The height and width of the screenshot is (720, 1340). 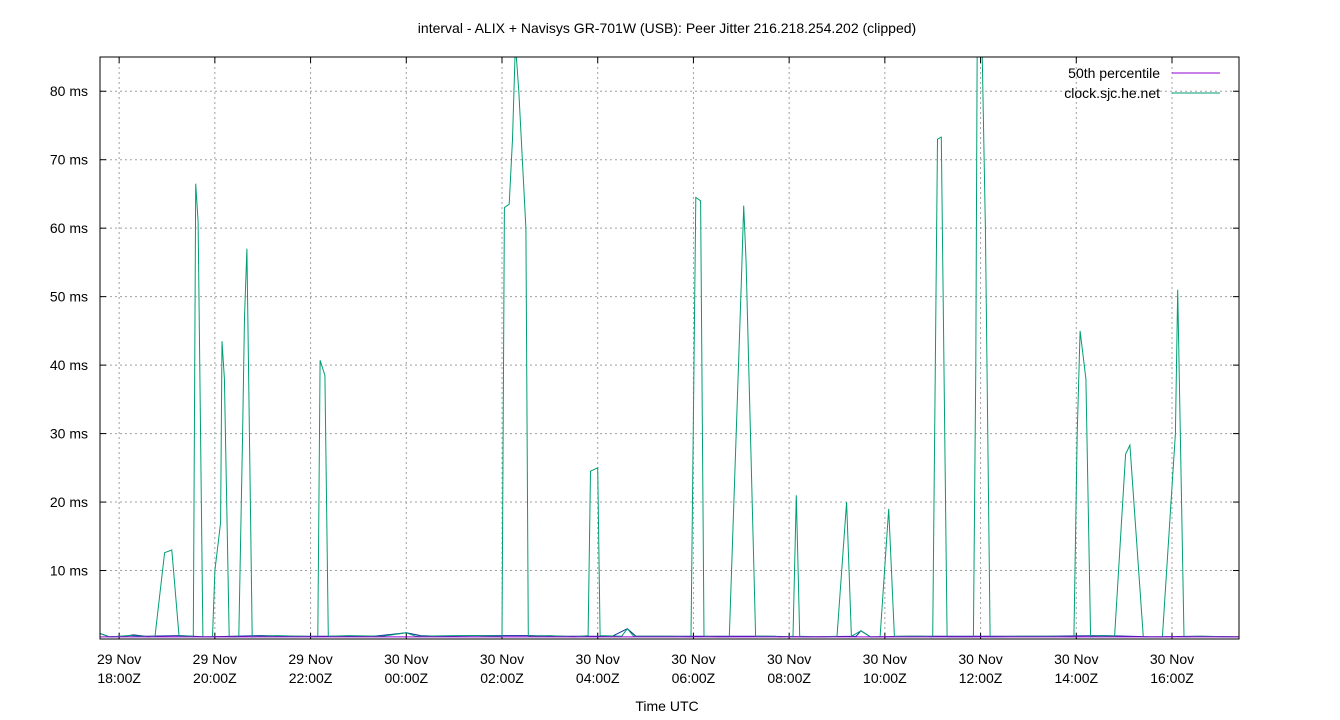 I want to click on x-tick-time-label: 02:00Z, so click(x=502, y=678).